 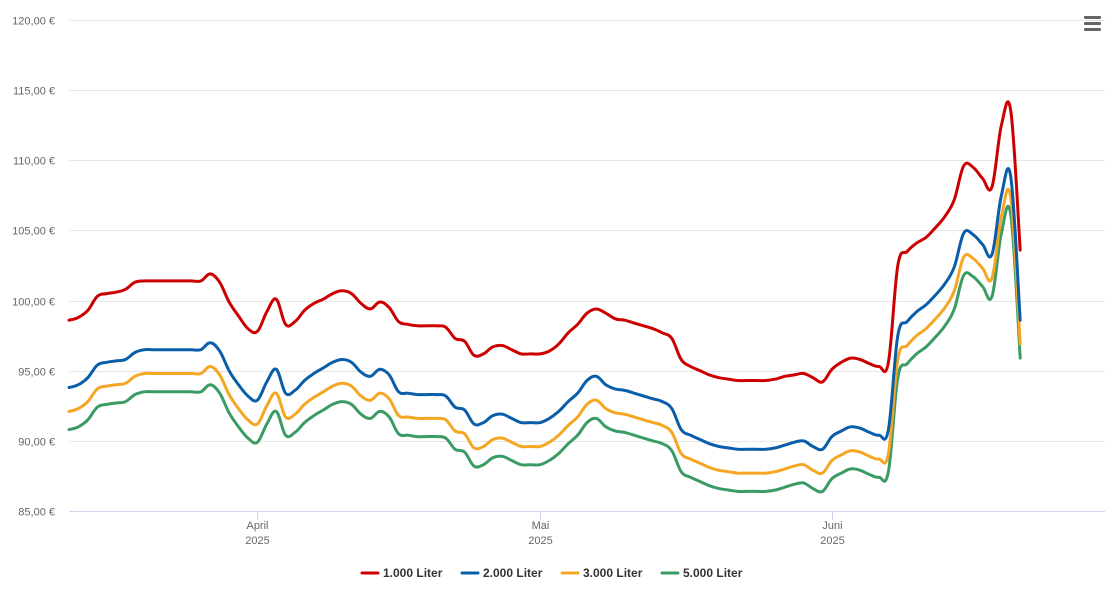 What do you see at coordinates (36, 373) in the screenshot?
I see `y-tick-label: 95,00 €` at bounding box center [36, 373].